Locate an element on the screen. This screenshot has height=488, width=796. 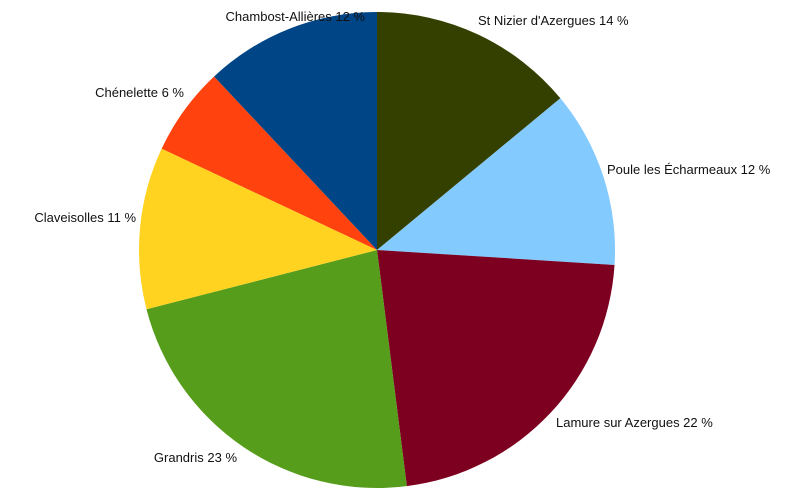
pie-slice-st-nizier-d-azergues is located at coordinates (469, 130).